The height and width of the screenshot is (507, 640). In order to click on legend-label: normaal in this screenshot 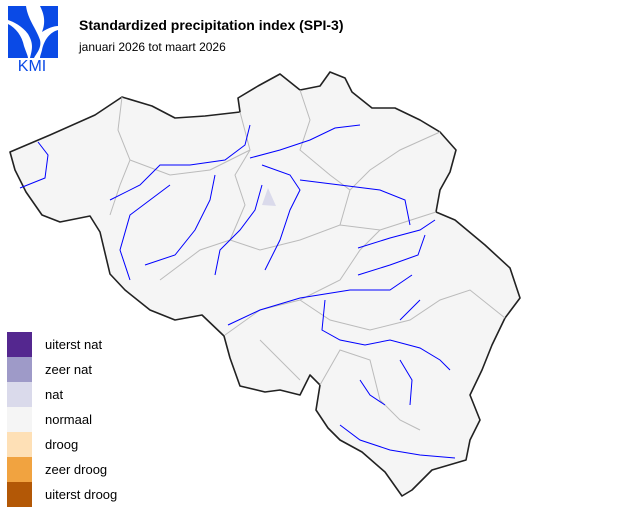, I will do `click(68, 419)`.